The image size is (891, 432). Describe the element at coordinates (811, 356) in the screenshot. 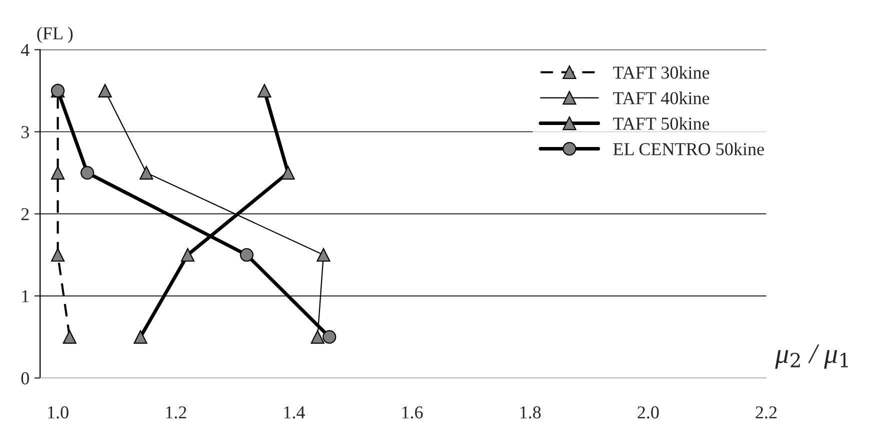

I see `x-axis-title: μ$_{2}$ / μ$_{1}$` at that location.